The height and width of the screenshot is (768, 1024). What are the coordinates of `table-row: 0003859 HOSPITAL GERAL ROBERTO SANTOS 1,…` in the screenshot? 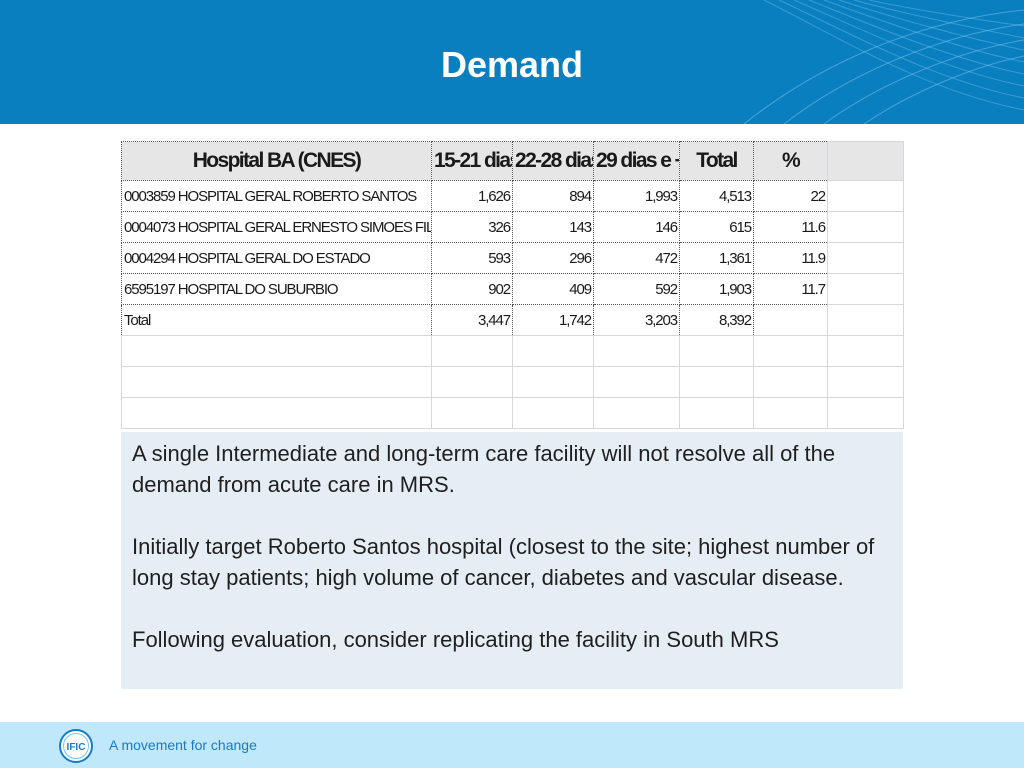 It's located at (512, 196).